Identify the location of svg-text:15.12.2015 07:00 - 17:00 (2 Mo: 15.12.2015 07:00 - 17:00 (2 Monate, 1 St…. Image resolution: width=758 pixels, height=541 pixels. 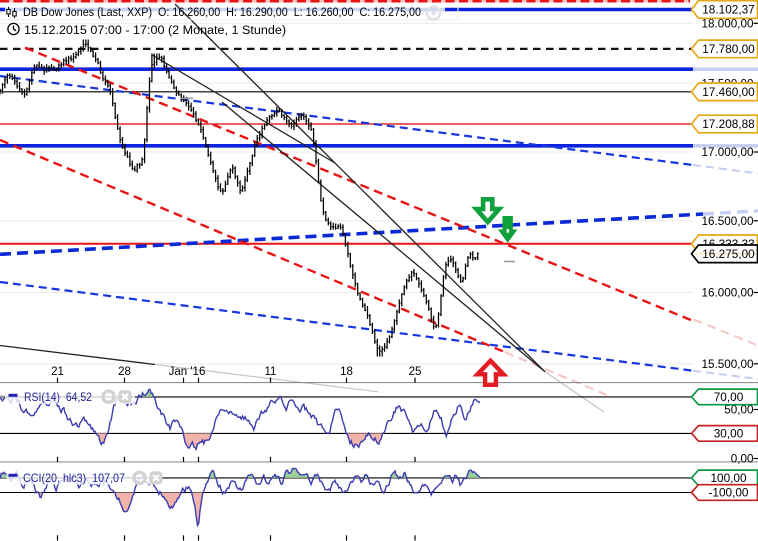
(155, 30).